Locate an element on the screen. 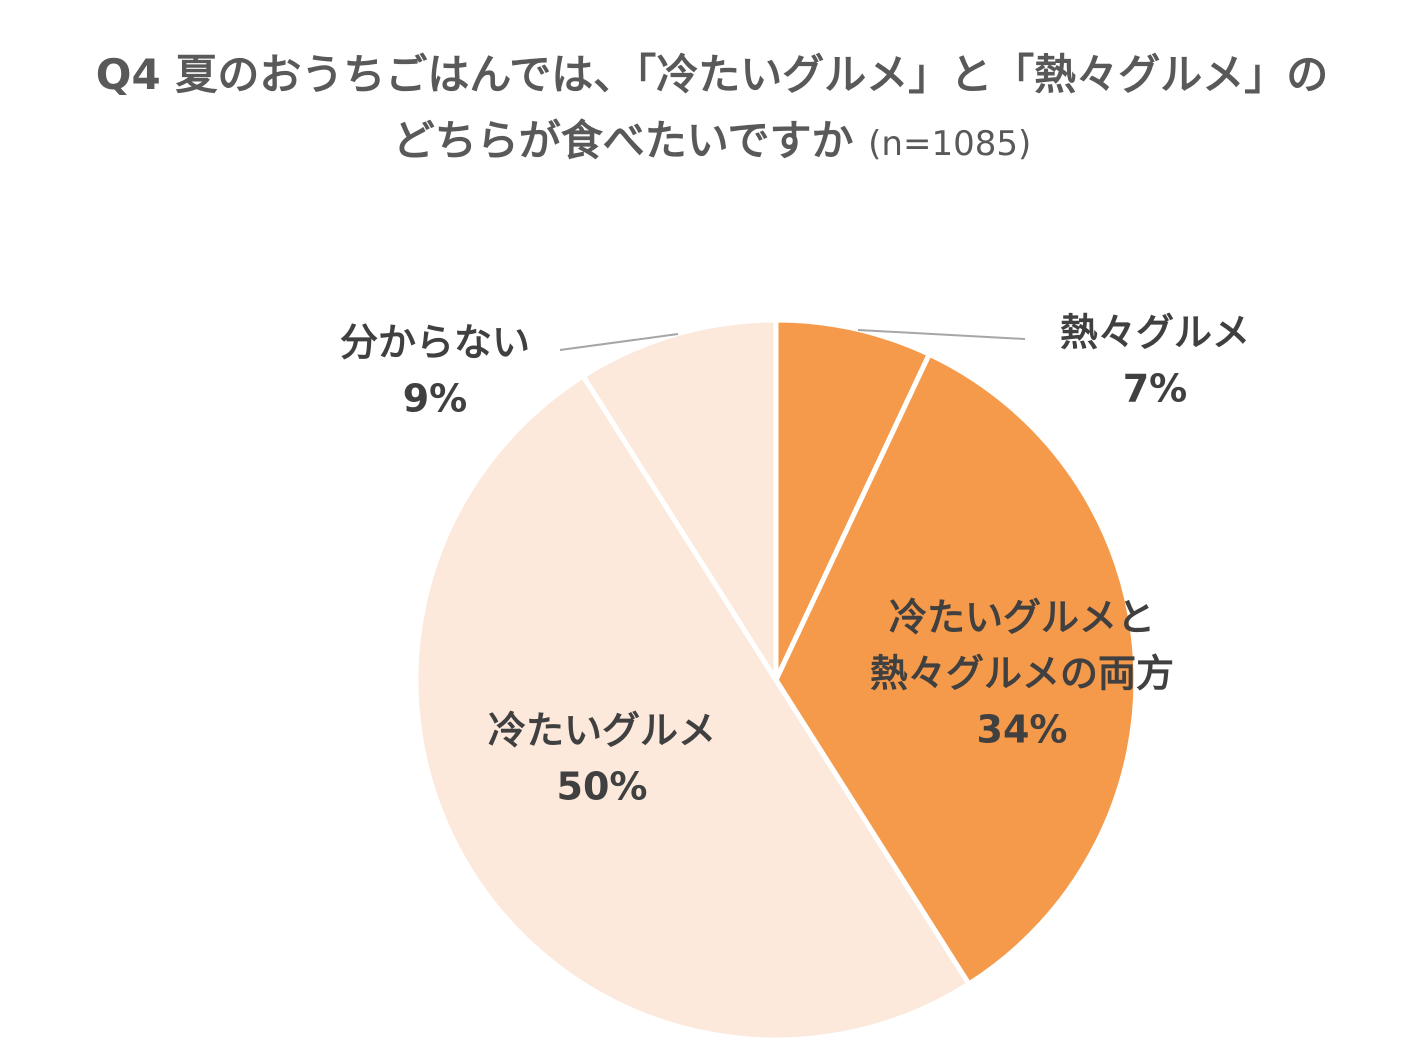 This screenshot has height=1052, width=1424. slice-label-slice-1: 熱々グルメ is located at coordinates (1155, 333).